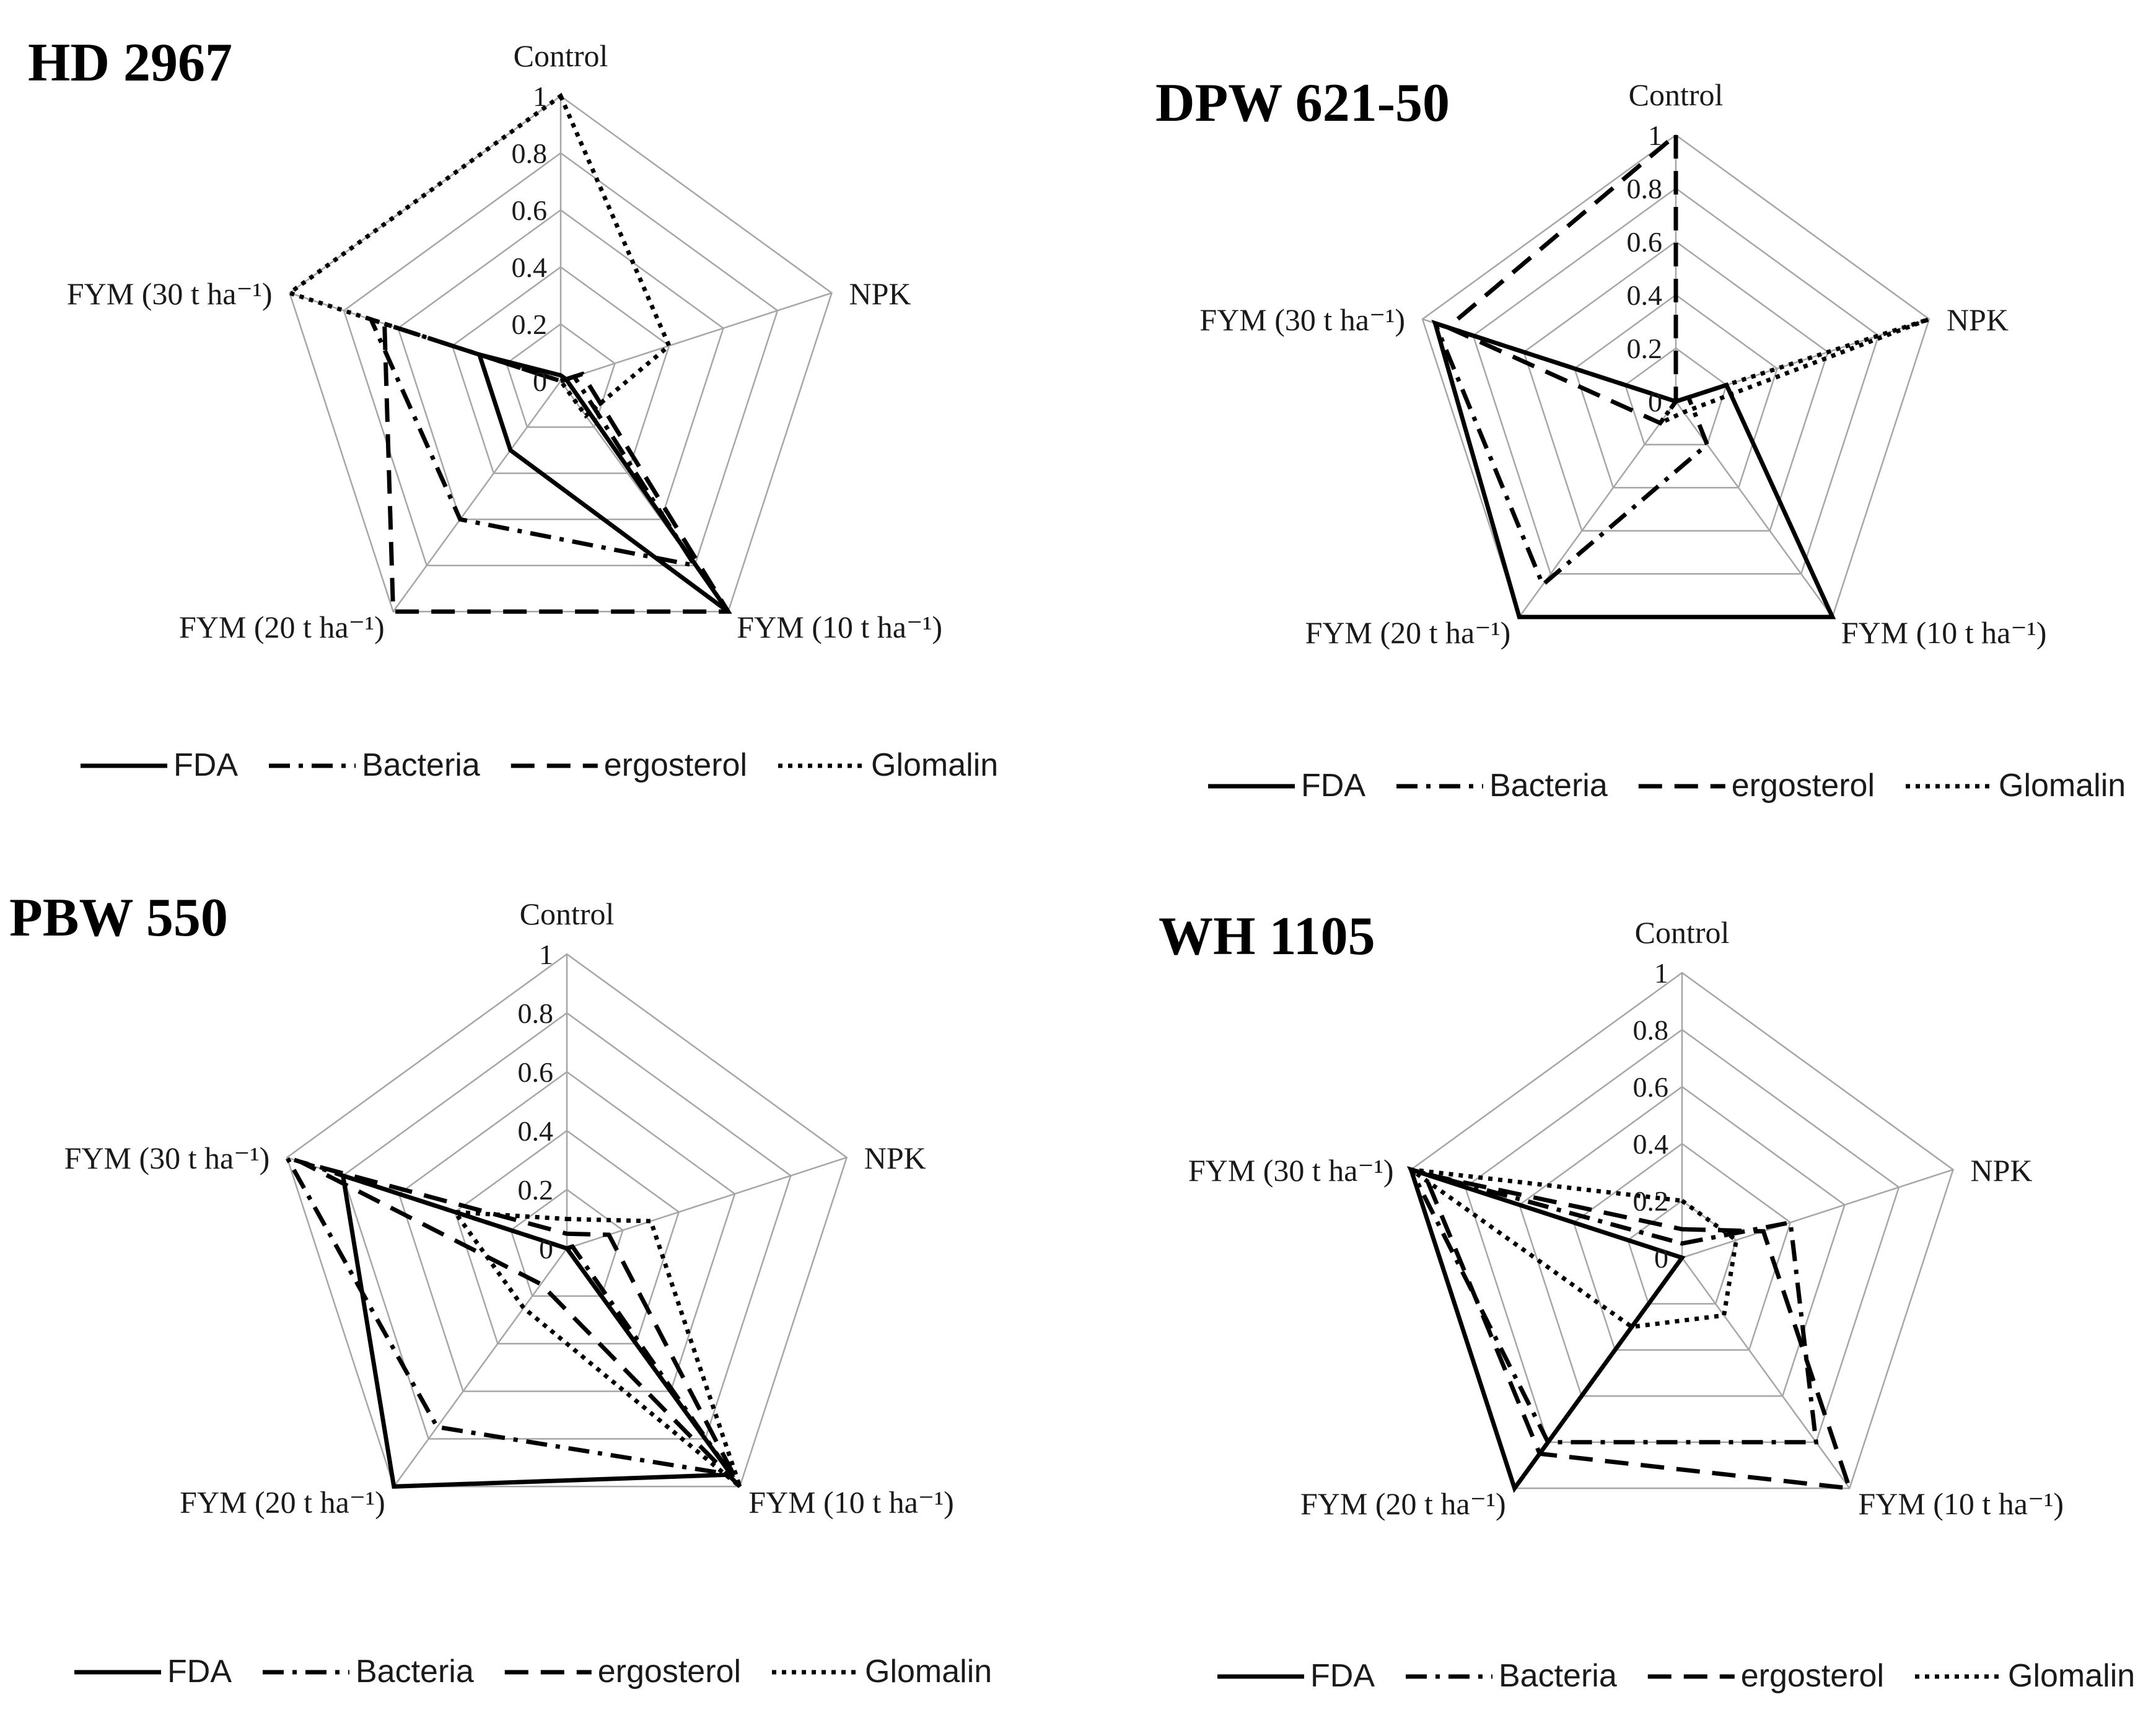 The height and width of the screenshot is (1710, 2156). I want to click on chart-title: HD 2967, so click(130, 63).